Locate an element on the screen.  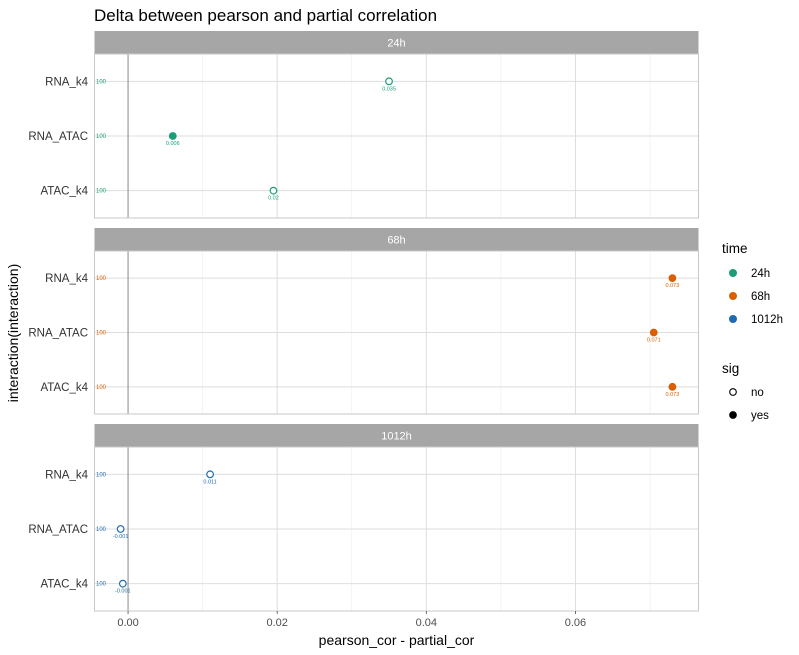
legend-label-time: 1012h is located at coordinates (767, 320).